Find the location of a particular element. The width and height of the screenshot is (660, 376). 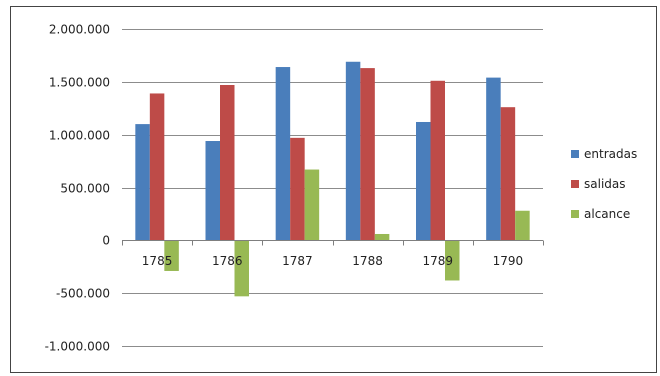

legend-label-entradas: entradas is located at coordinates (610, 154).